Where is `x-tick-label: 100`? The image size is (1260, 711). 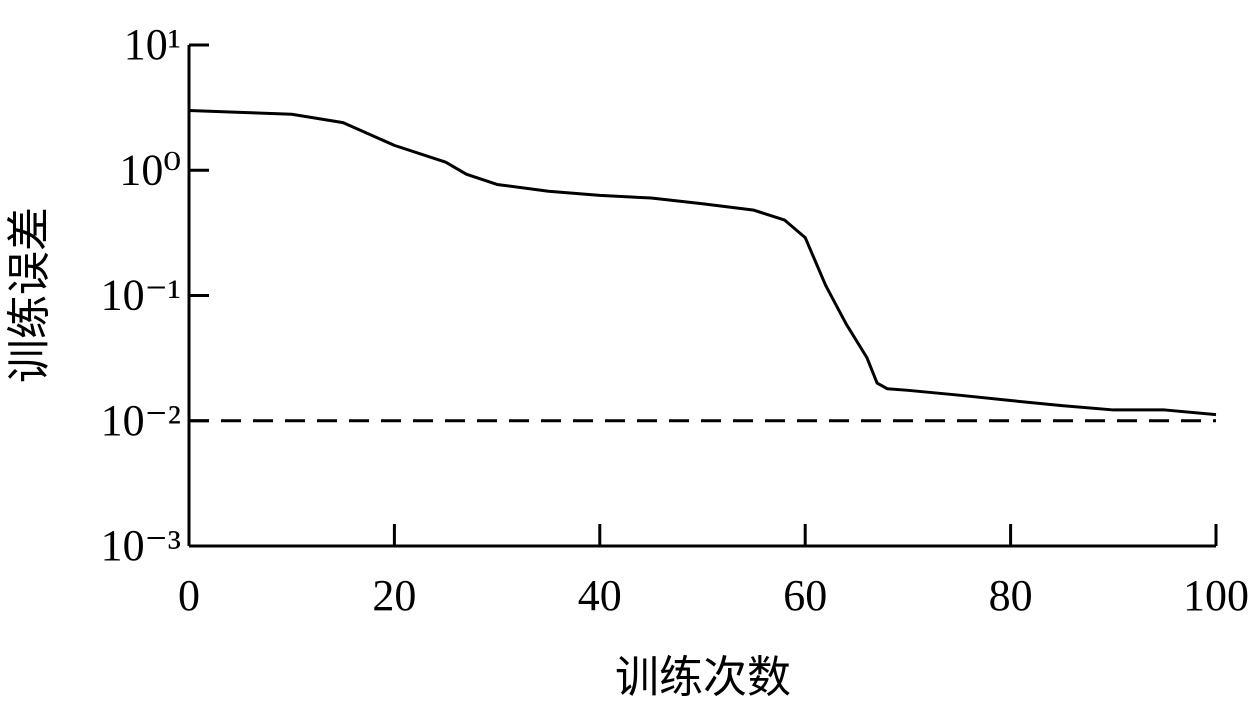 x-tick-label: 100 is located at coordinates (1216, 595).